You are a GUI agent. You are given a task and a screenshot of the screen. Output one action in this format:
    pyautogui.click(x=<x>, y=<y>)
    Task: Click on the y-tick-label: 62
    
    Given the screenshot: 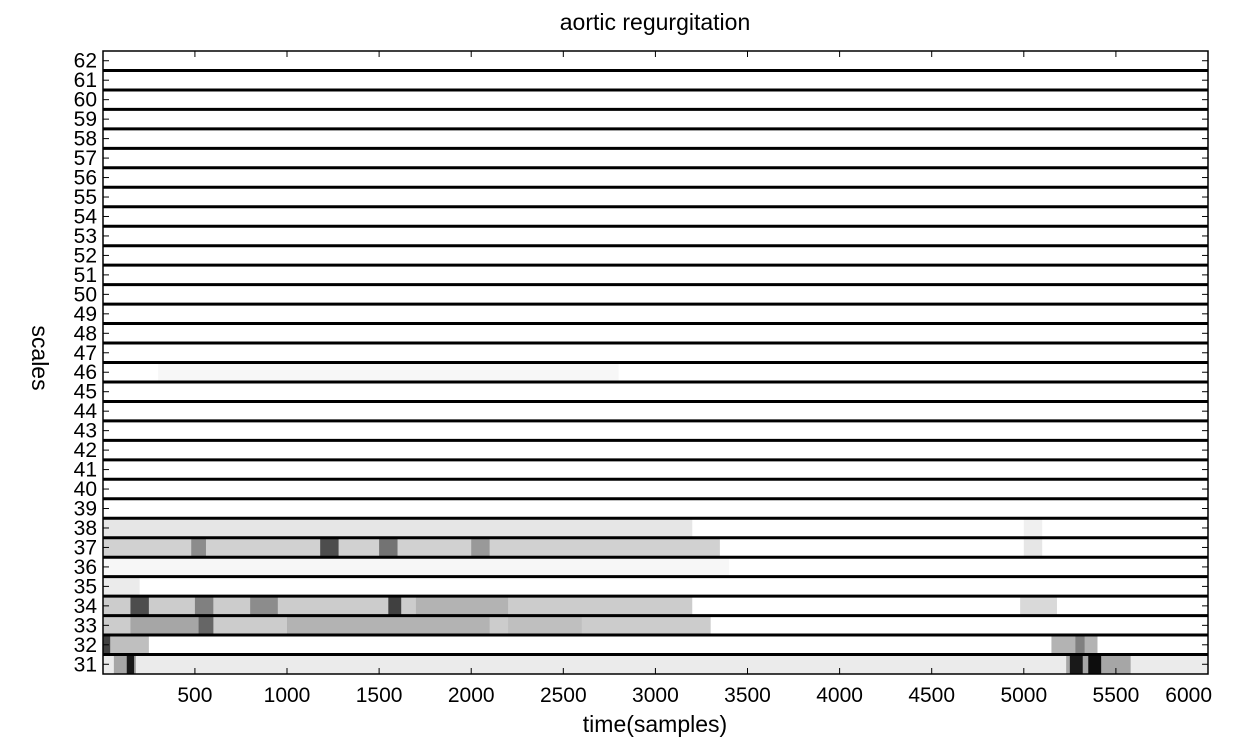 What is the action you would take?
    pyautogui.click(x=85, y=61)
    